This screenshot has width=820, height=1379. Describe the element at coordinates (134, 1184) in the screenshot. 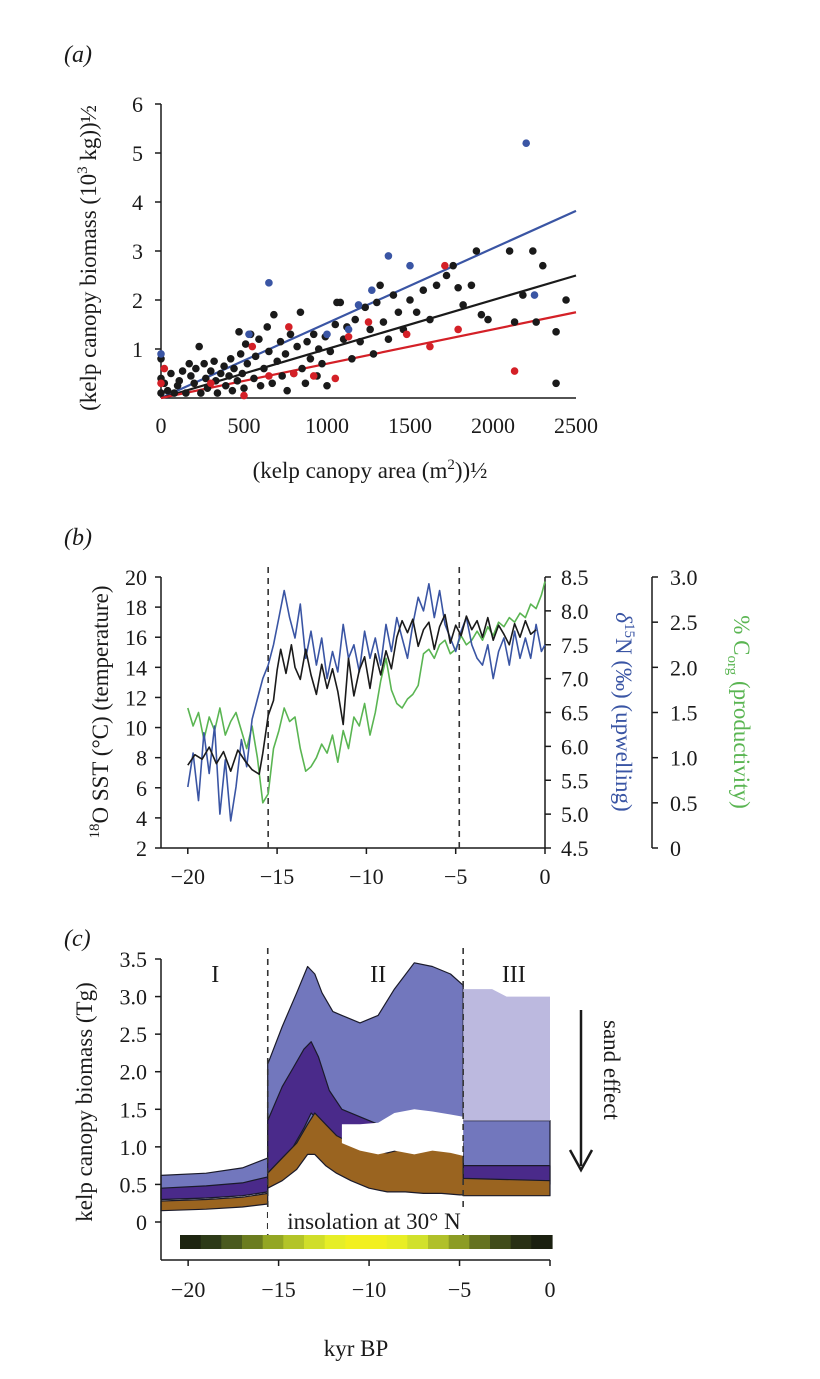

I see `panel-c-y-tick-label: 0.5` at that location.